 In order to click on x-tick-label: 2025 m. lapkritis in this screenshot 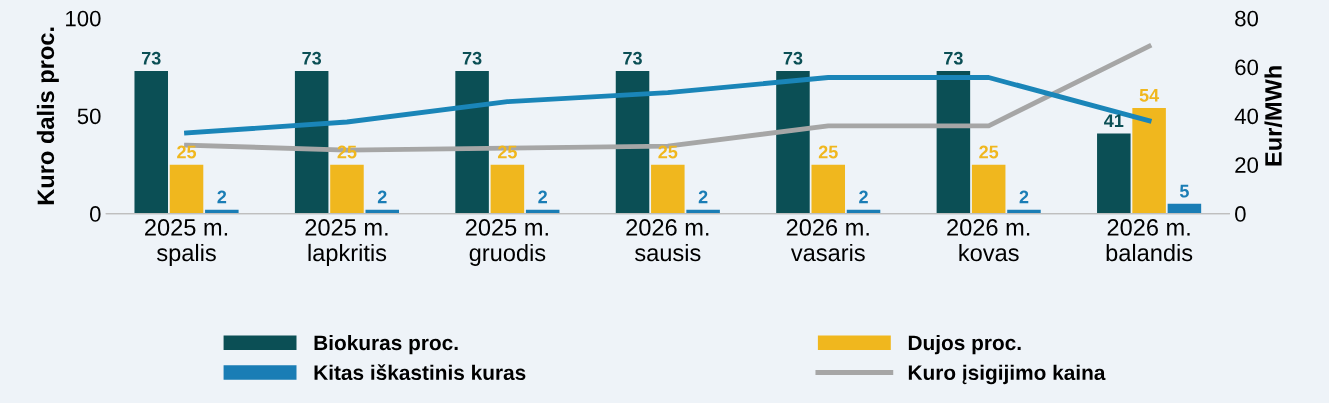, I will do `click(346, 242)`.